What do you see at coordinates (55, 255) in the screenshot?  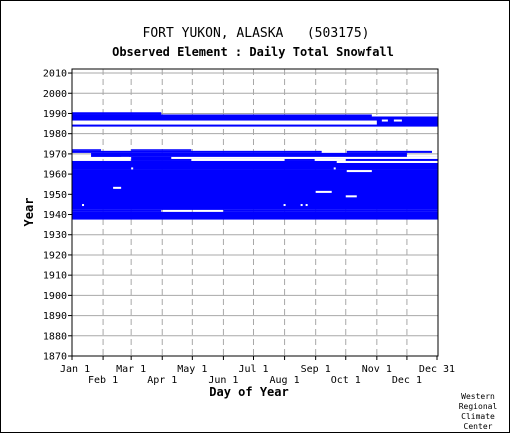 I see `y-tick-label: 1920` at bounding box center [55, 255].